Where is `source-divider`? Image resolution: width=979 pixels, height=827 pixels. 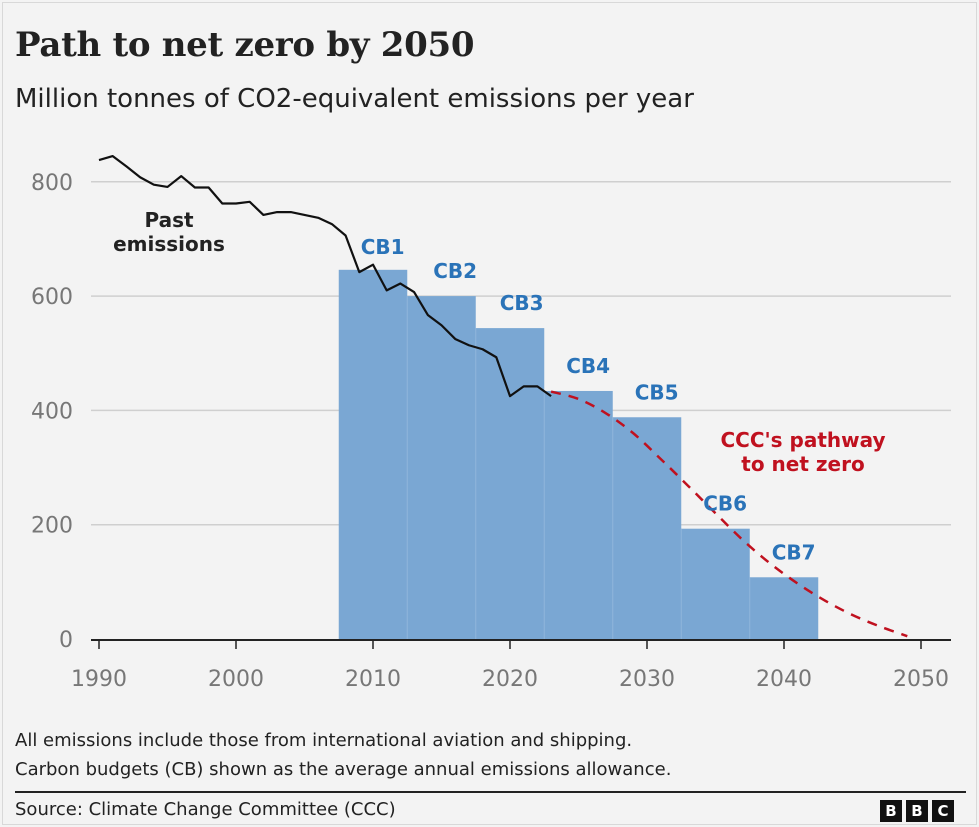
source-divider is located at coordinates (490, 792).